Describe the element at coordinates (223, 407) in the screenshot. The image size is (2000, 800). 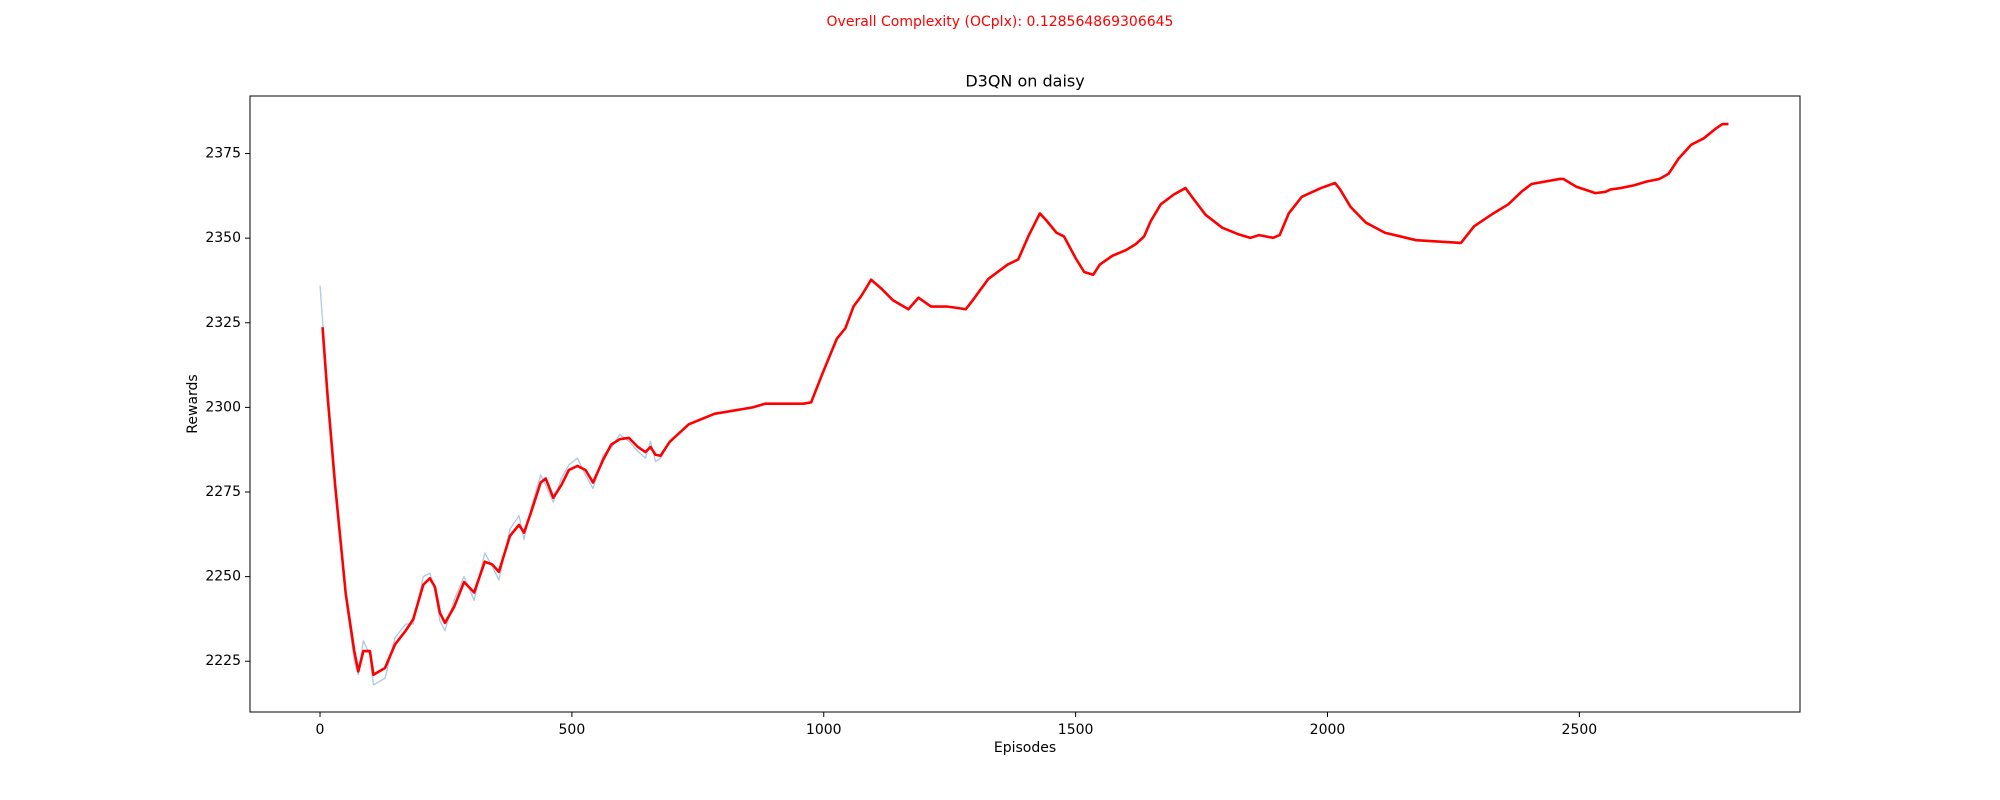
I see `y-tick-label: 2300` at that location.